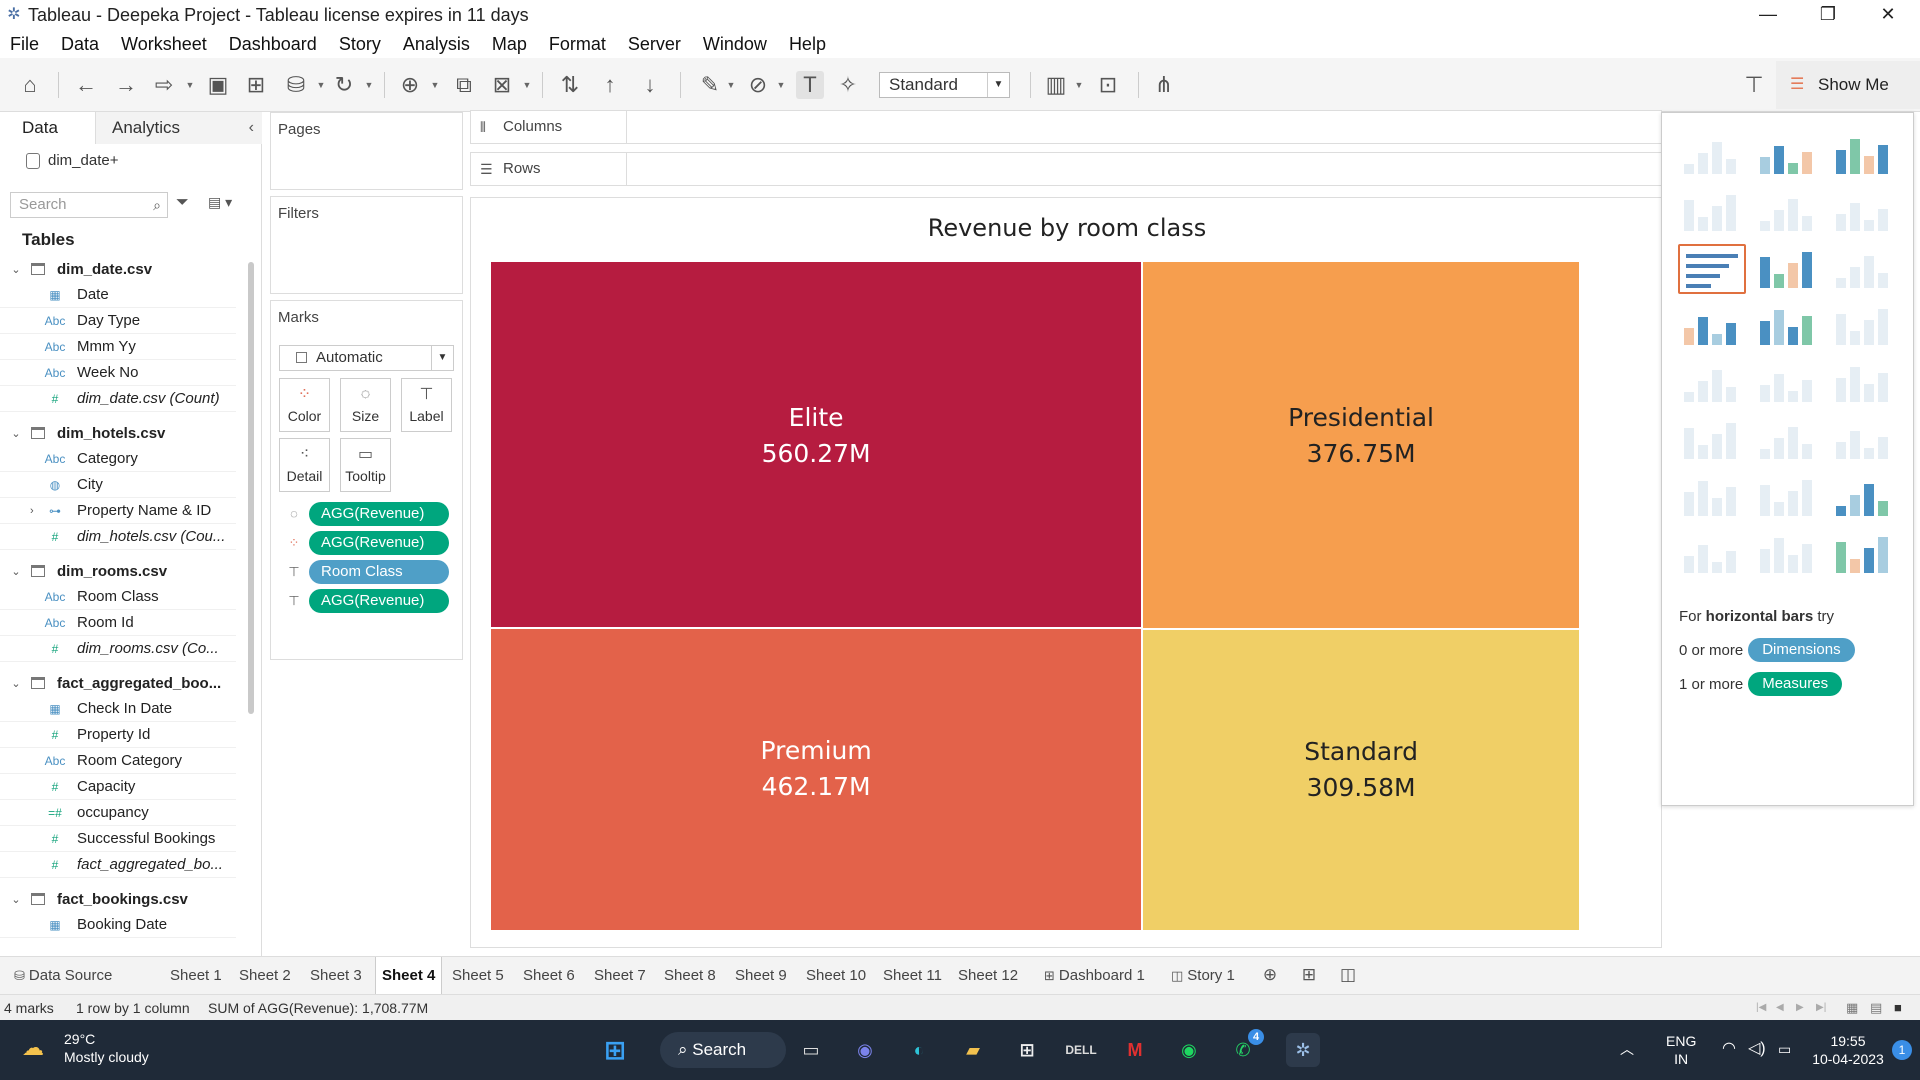  What do you see at coordinates (80, 43) in the screenshot?
I see `menu-data: Data` at bounding box center [80, 43].